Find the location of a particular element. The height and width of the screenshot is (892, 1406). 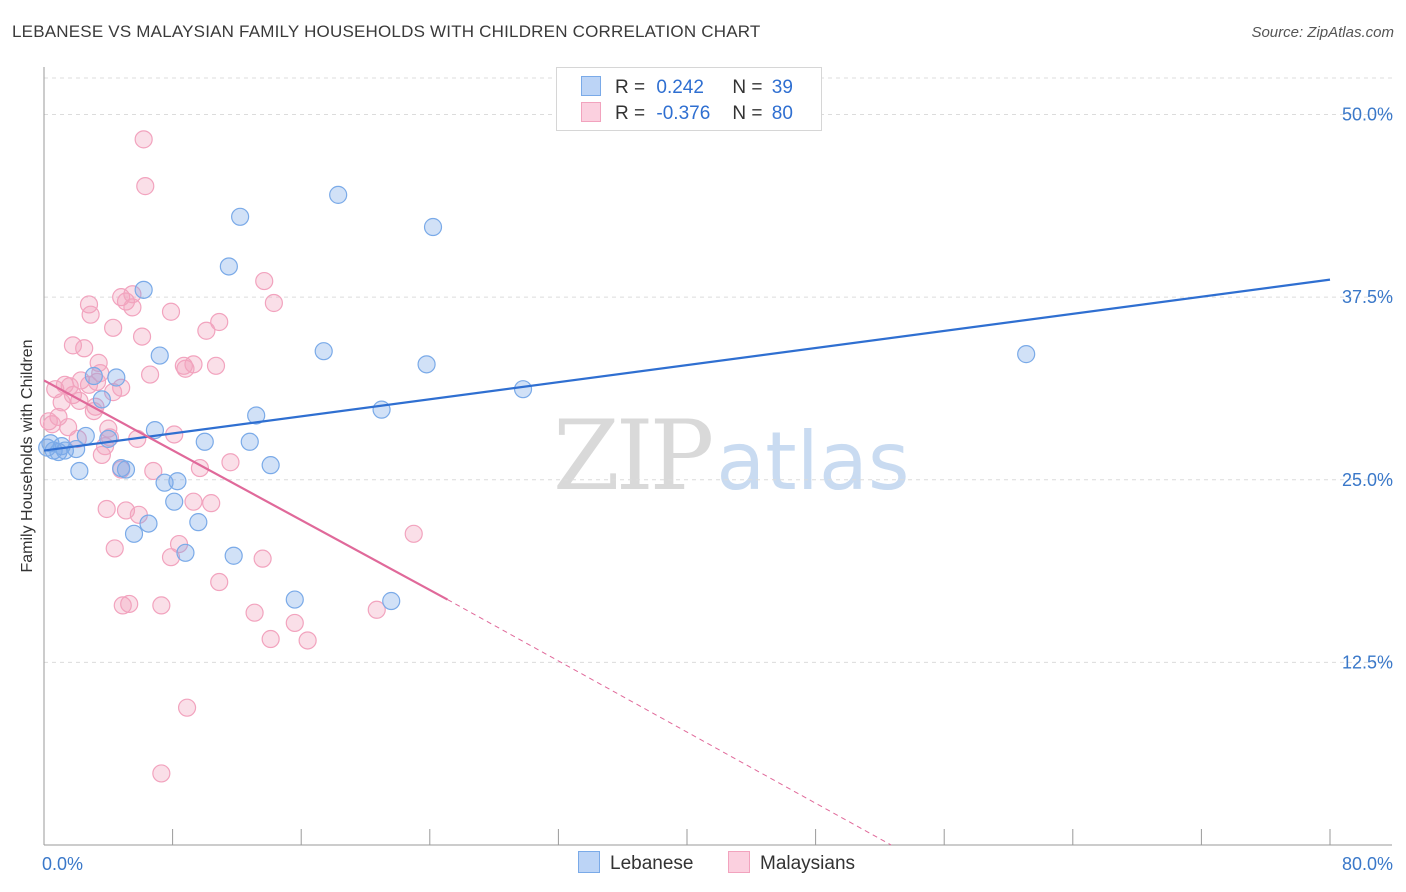

malaysians-trend-line is located at coordinates (246, 490).